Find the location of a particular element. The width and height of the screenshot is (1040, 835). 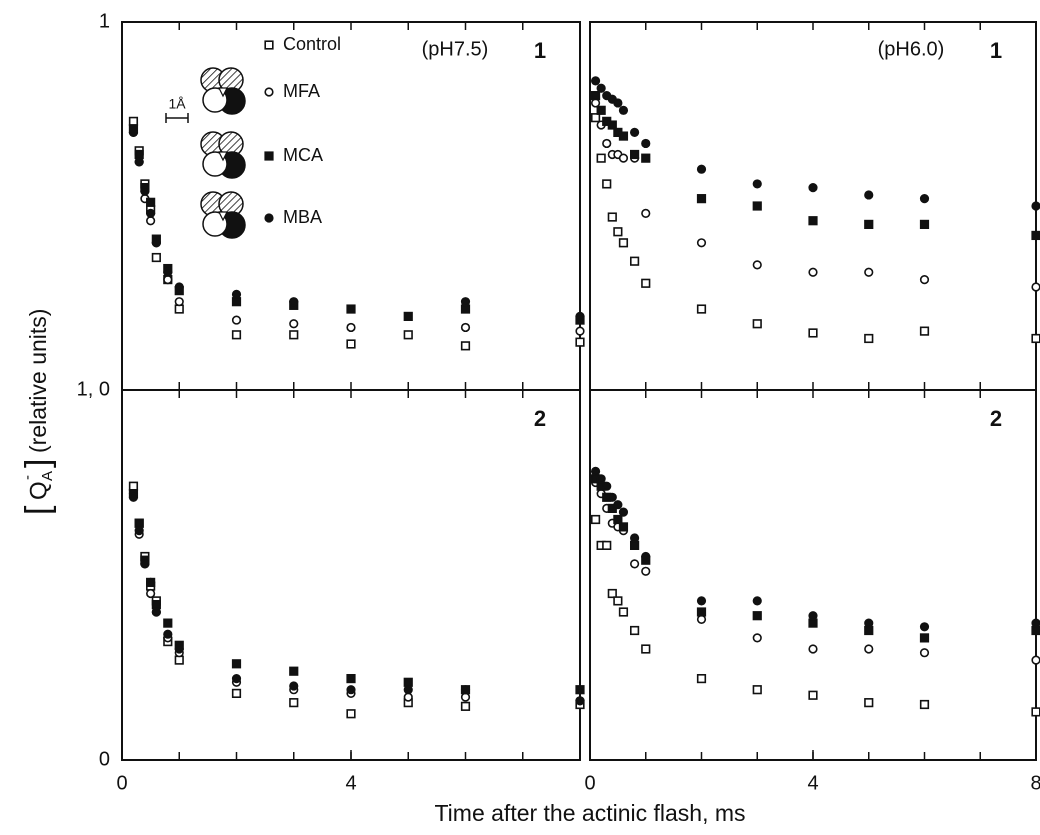

panel-condition: (pH7.5) is located at coordinates (455, 49).